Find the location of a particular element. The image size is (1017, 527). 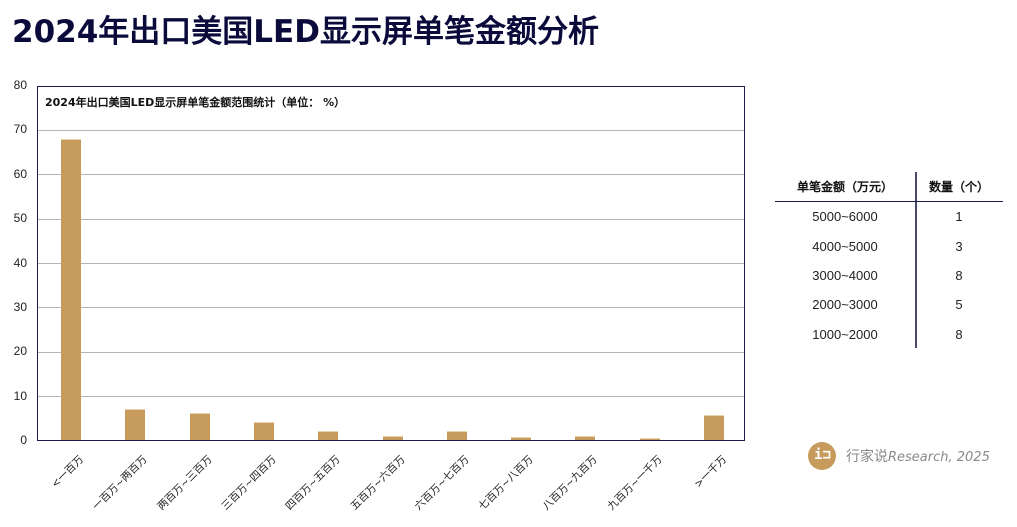

y-tick-label: 50 is located at coordinates (20, 218).